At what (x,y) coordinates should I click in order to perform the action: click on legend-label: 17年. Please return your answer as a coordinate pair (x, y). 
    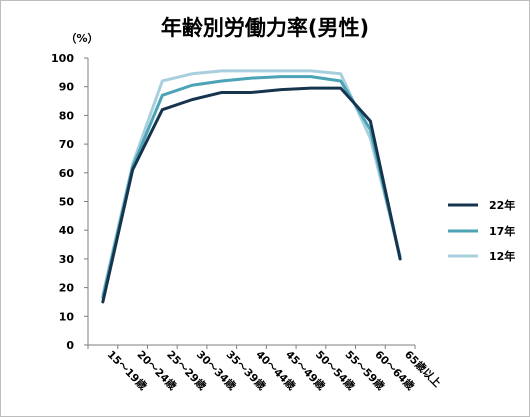
    Looking at the image, I should click on (502, 231).